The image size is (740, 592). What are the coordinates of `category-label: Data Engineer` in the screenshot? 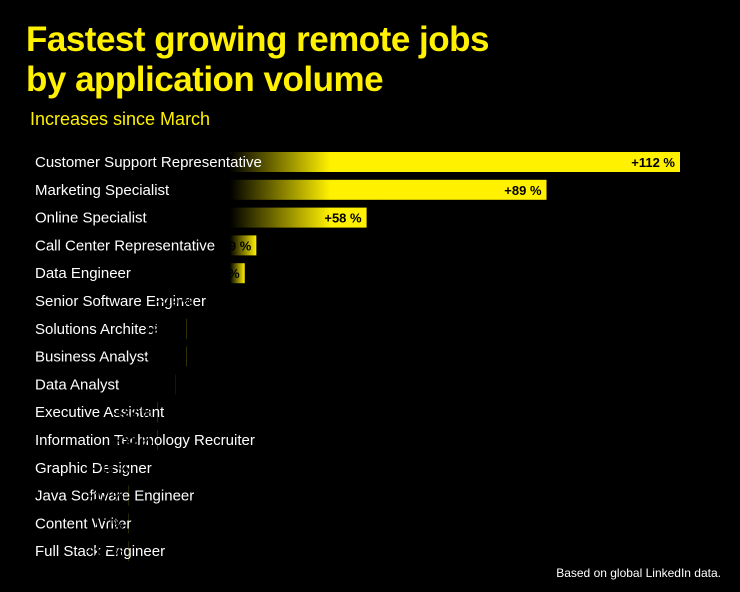 It's located at (83, 273).